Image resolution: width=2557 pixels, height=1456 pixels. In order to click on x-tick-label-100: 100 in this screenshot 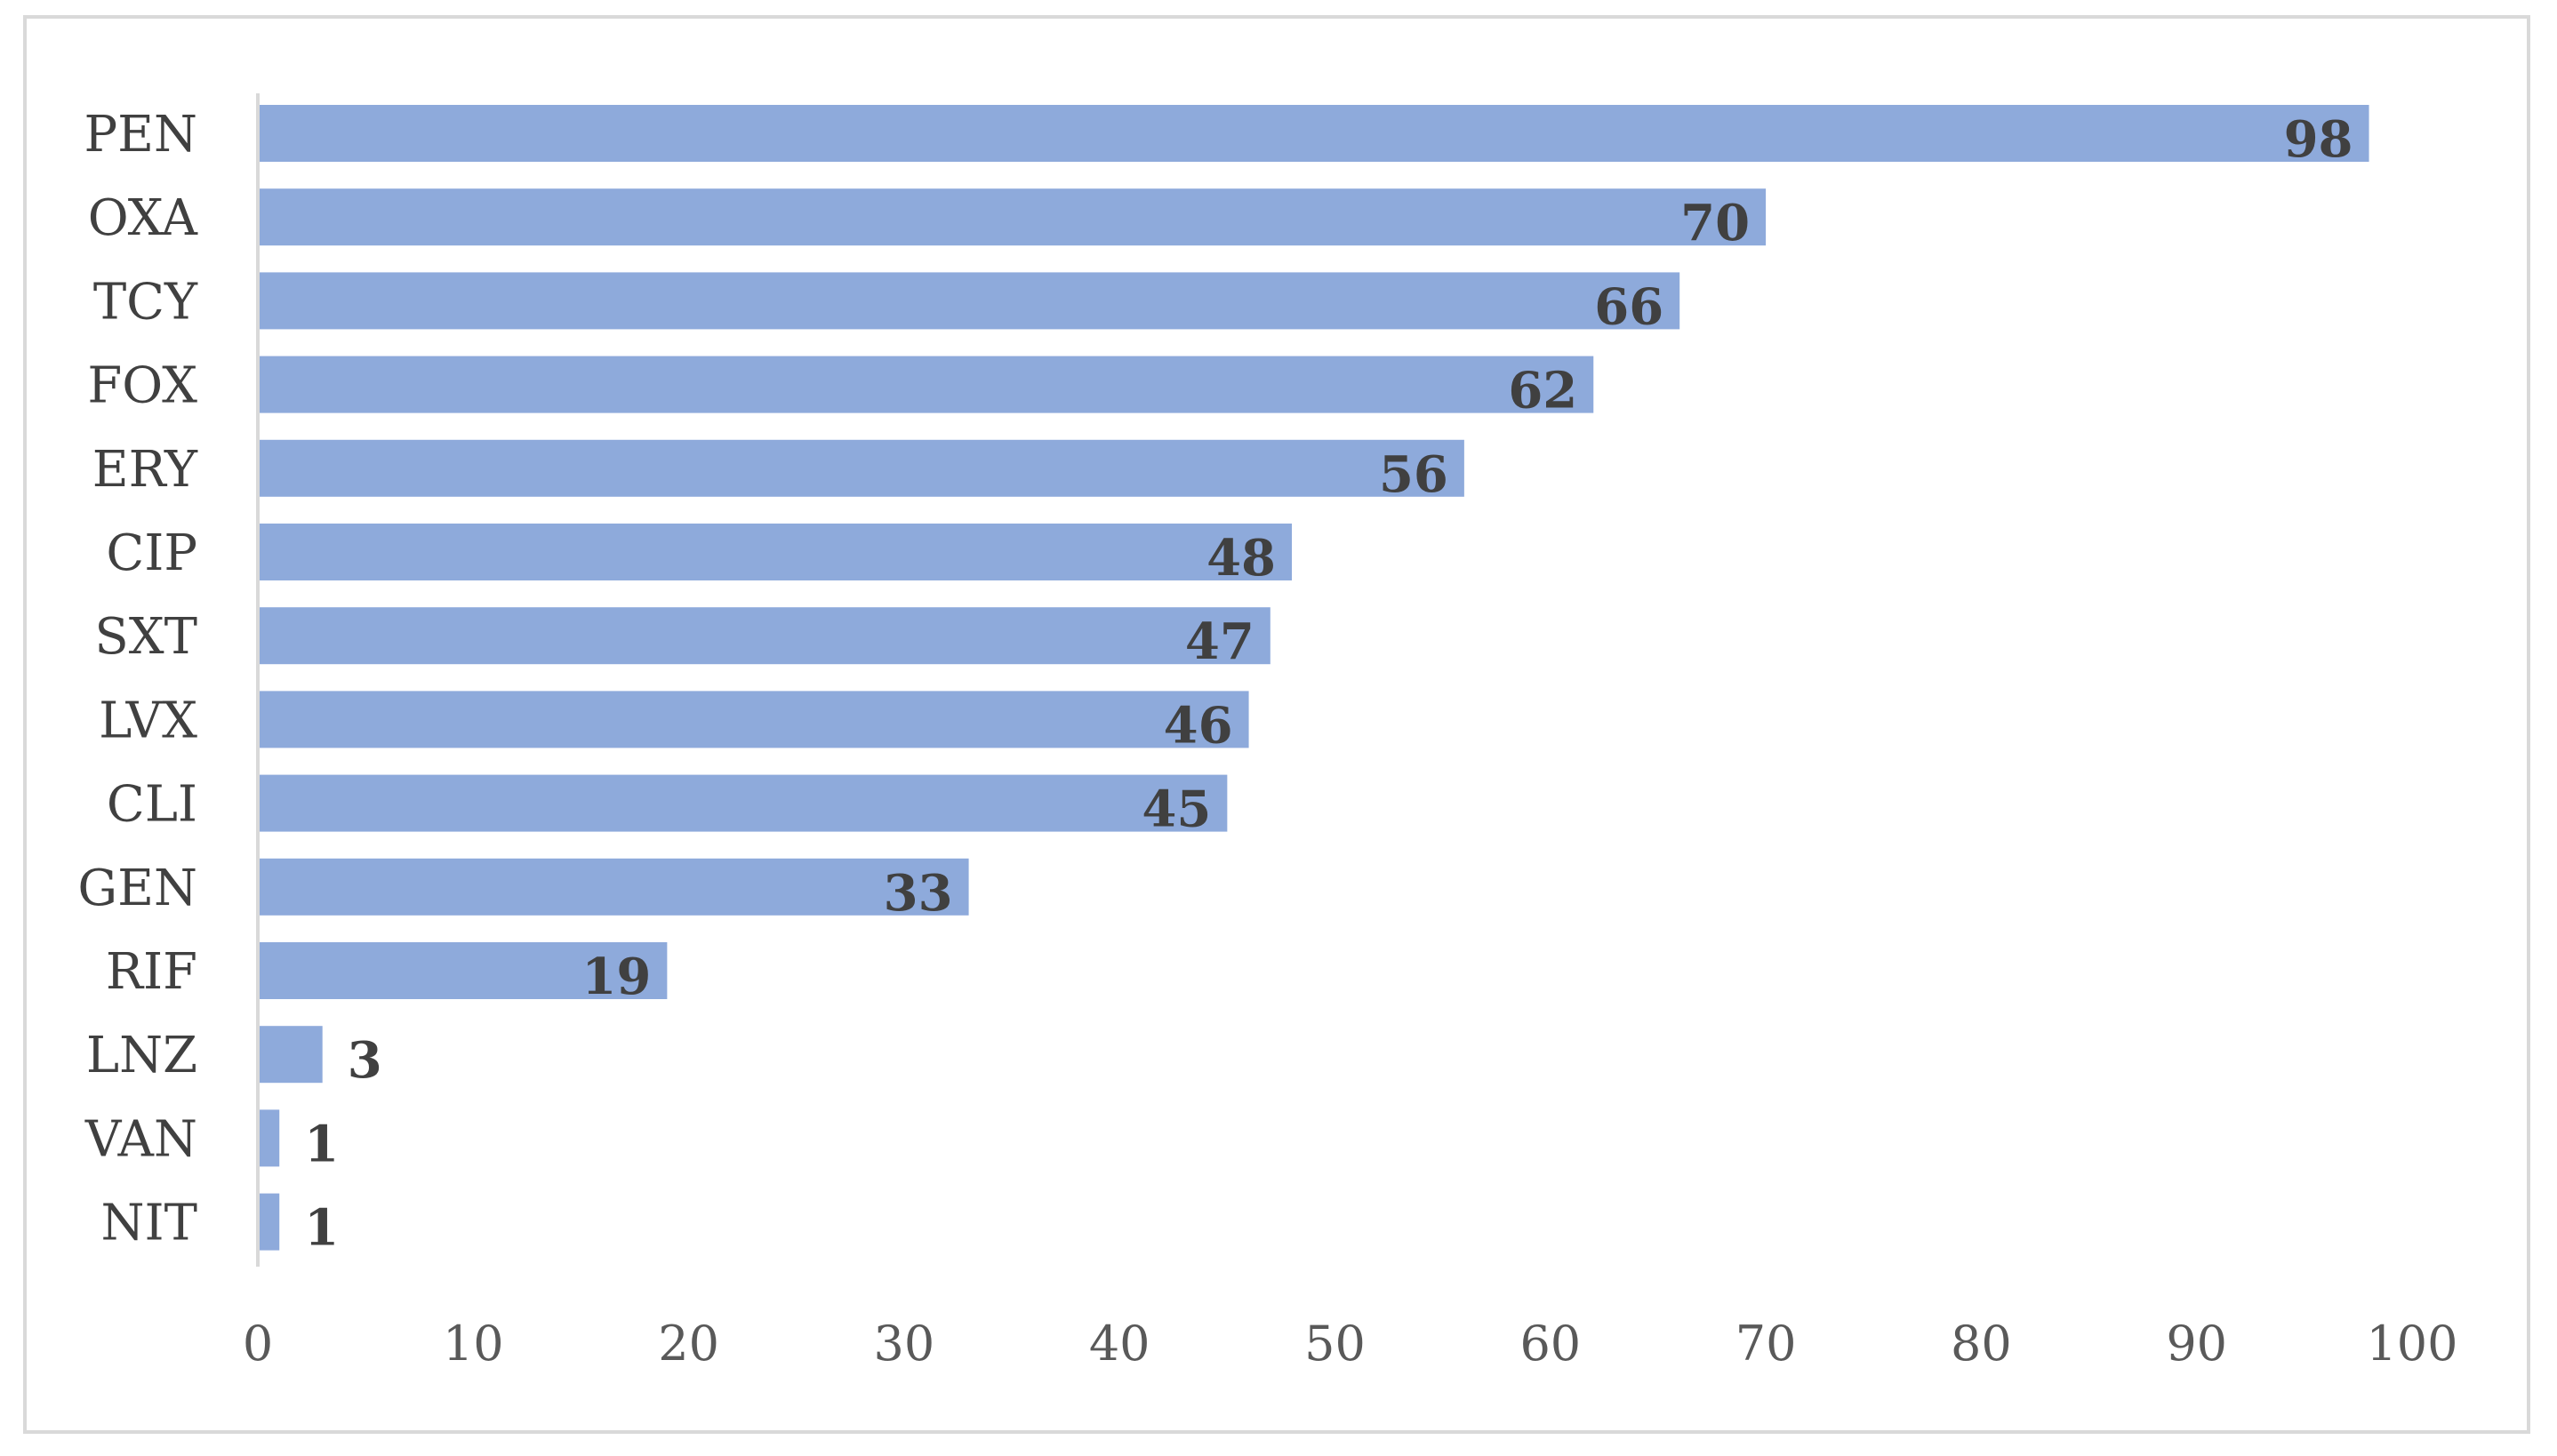, I will do `click(2411, 1344)`.